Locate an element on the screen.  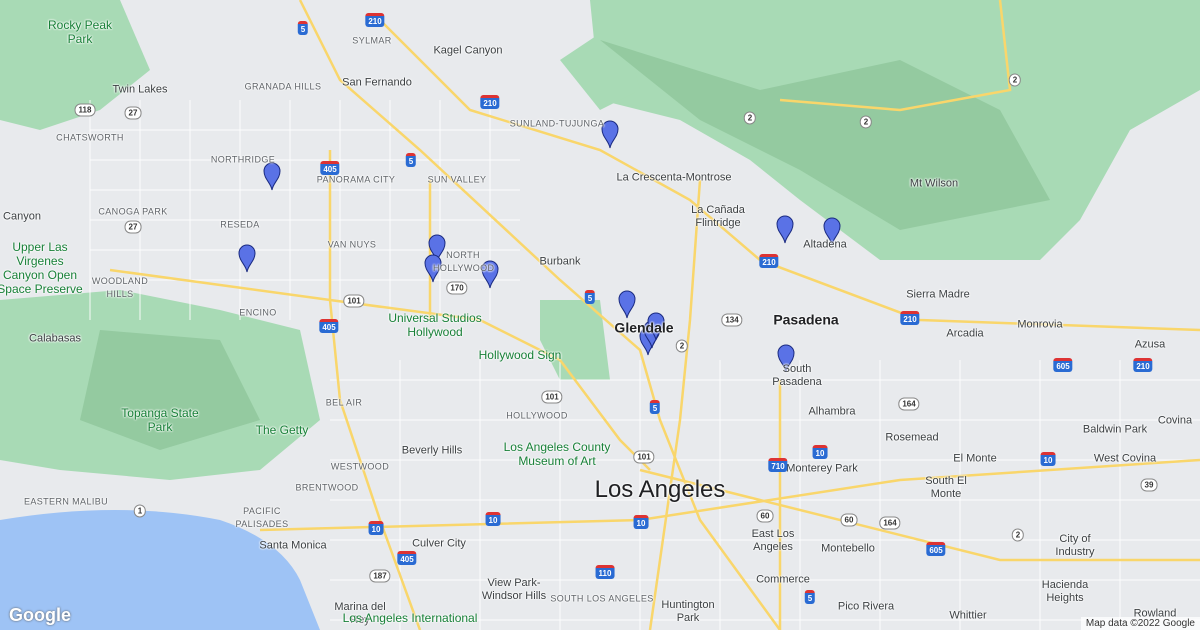
place-label: Altadena is located at coordinates (825, 244).